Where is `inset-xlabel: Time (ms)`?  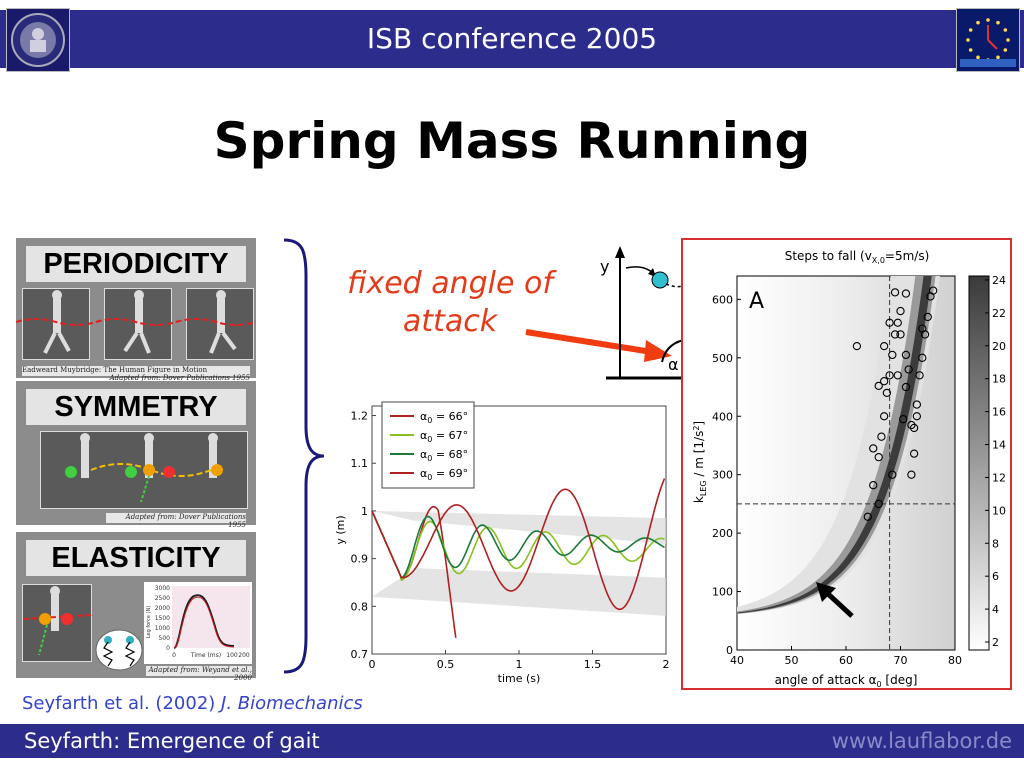 inset-xlabel: Time (ms) is located at coordinates (205, 655).